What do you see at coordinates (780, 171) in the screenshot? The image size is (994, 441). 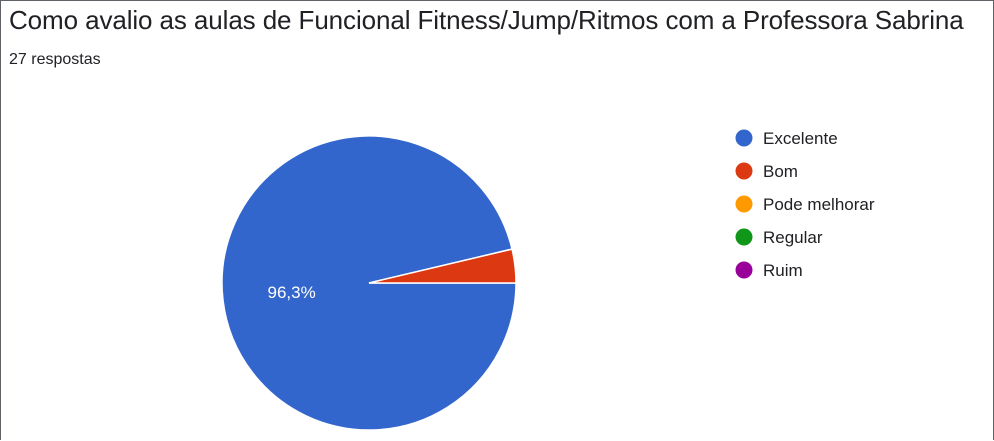 I see `legend-label: Bom` at bounding box center [780, 171].